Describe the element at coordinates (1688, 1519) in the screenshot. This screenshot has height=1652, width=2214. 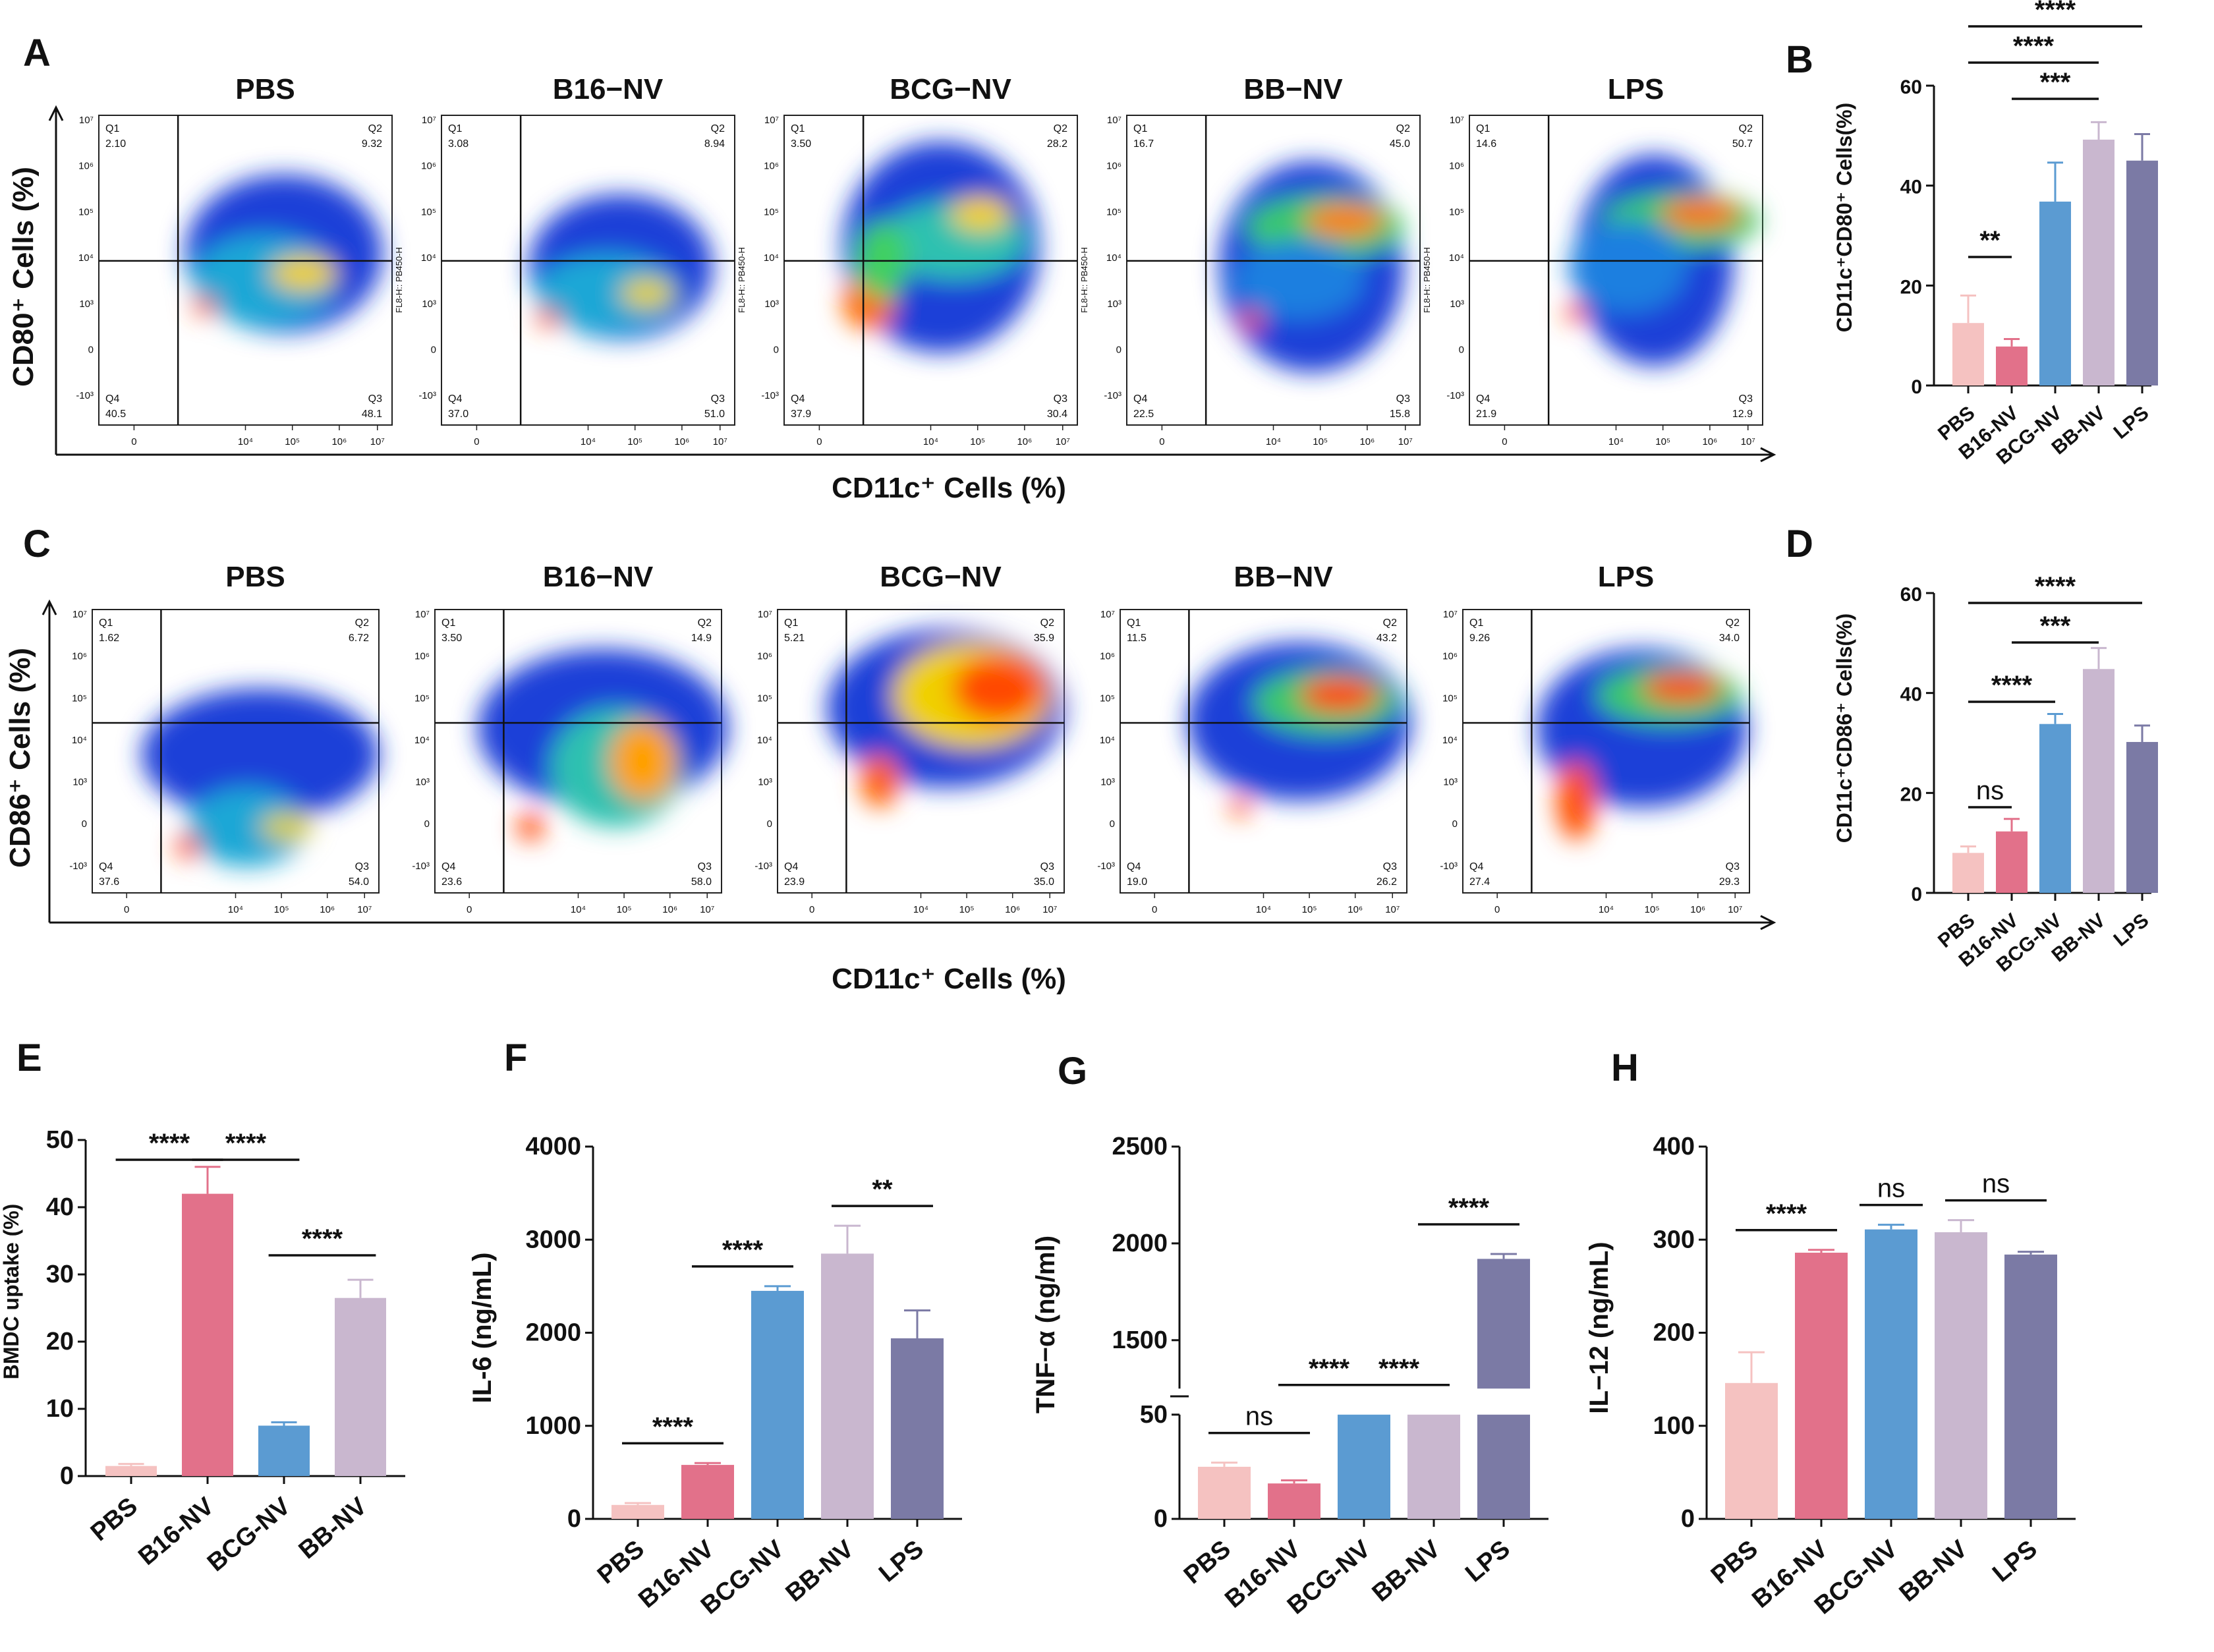
I see `y-tick-label: 0` at that location.